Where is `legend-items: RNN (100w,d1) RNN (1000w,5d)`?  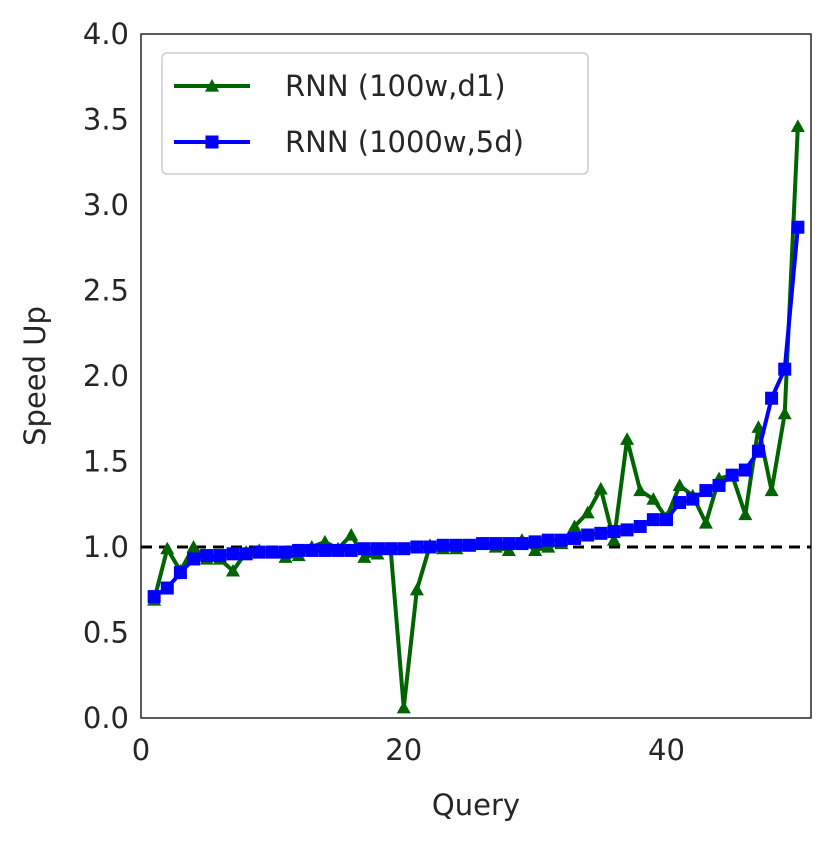
legend-items: RNN (100w,d1) RNN (1000w,5d) is located at coordinates (349, 114).